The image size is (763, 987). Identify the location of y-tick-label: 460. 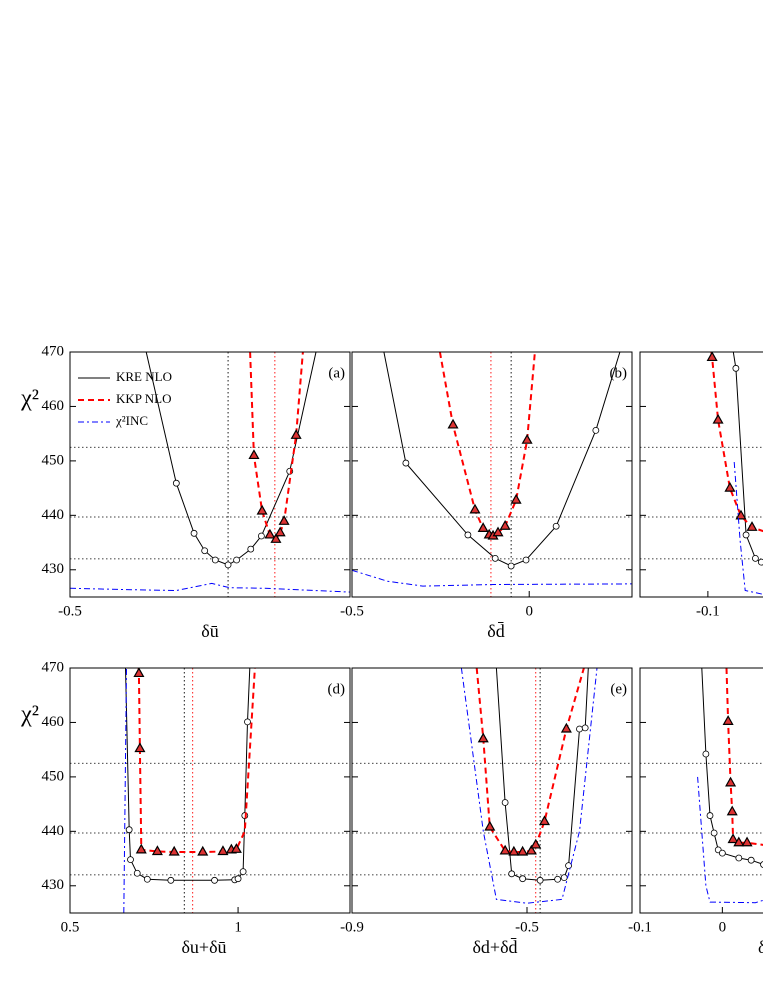
(53, 406).